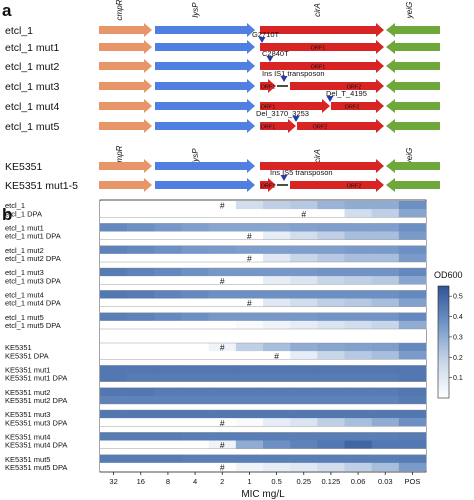 Image resolution: width=474 pixels, height=500 pixels. I want to click on row-label: KE5351 mut2, so click(27, 392).